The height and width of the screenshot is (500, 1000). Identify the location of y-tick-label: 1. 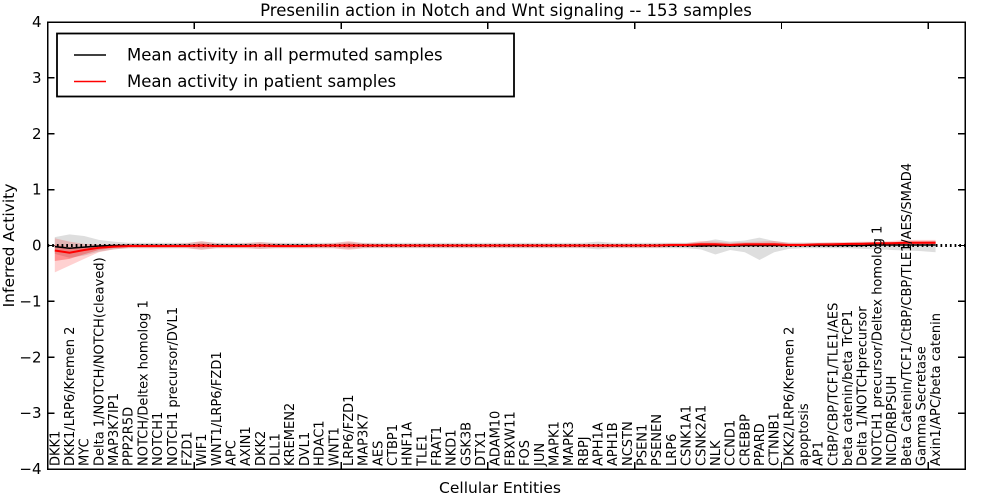
(37, 190).